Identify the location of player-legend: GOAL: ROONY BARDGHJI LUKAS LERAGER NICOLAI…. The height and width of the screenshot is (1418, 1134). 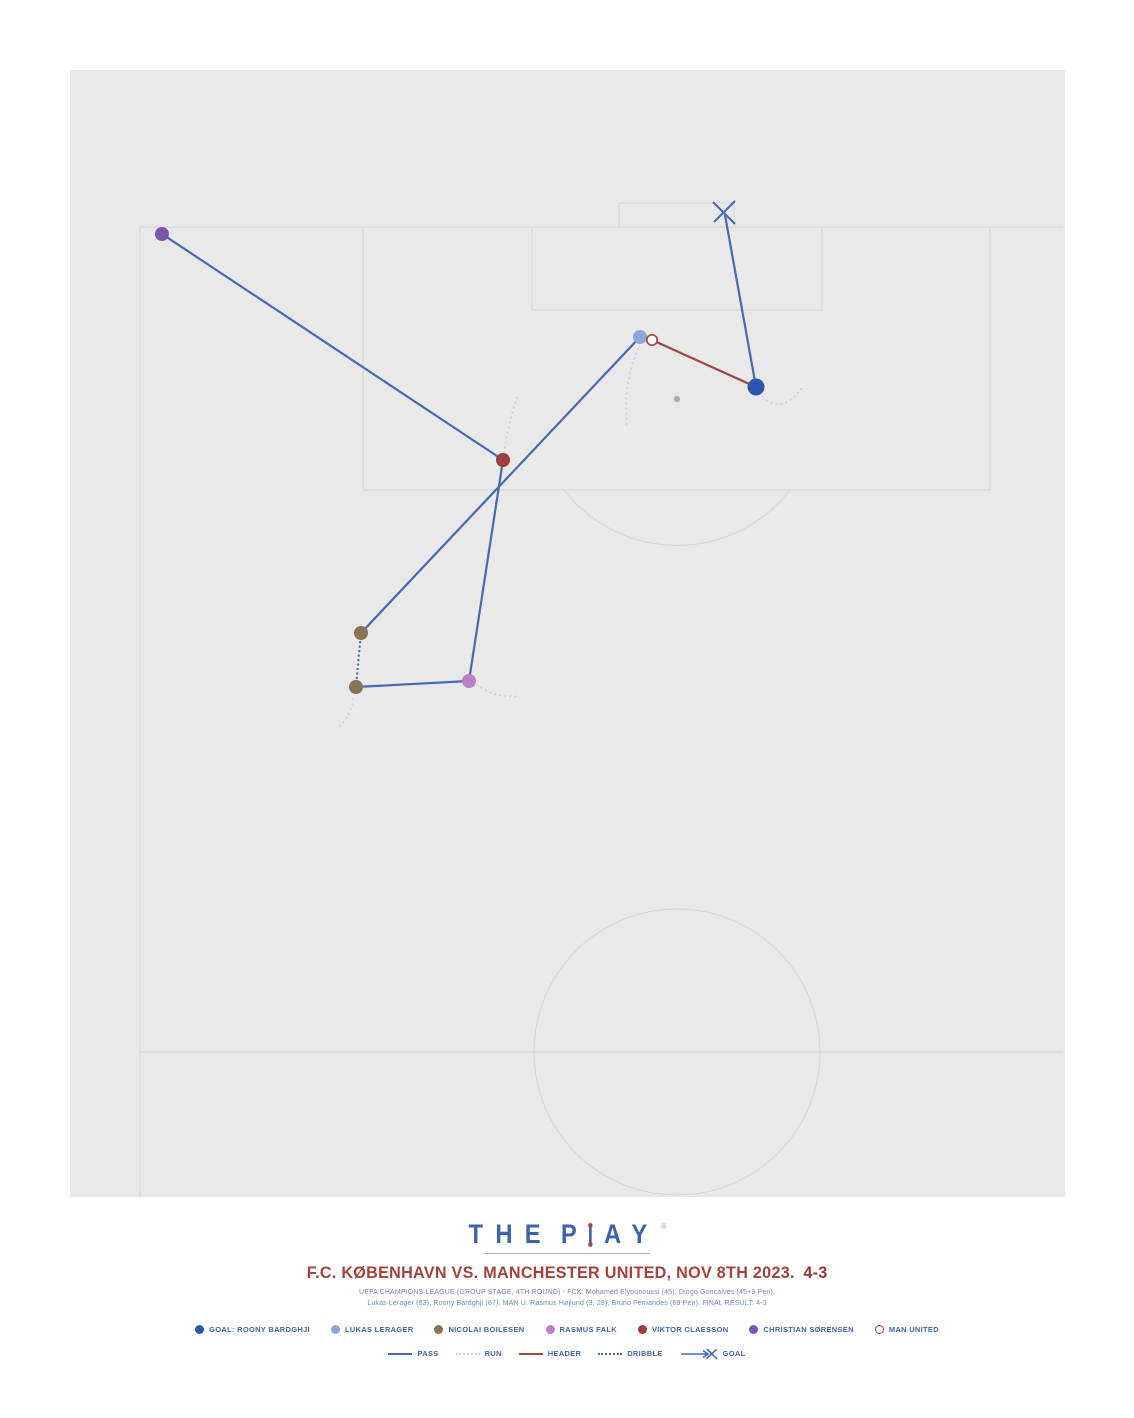
(567, 1329).